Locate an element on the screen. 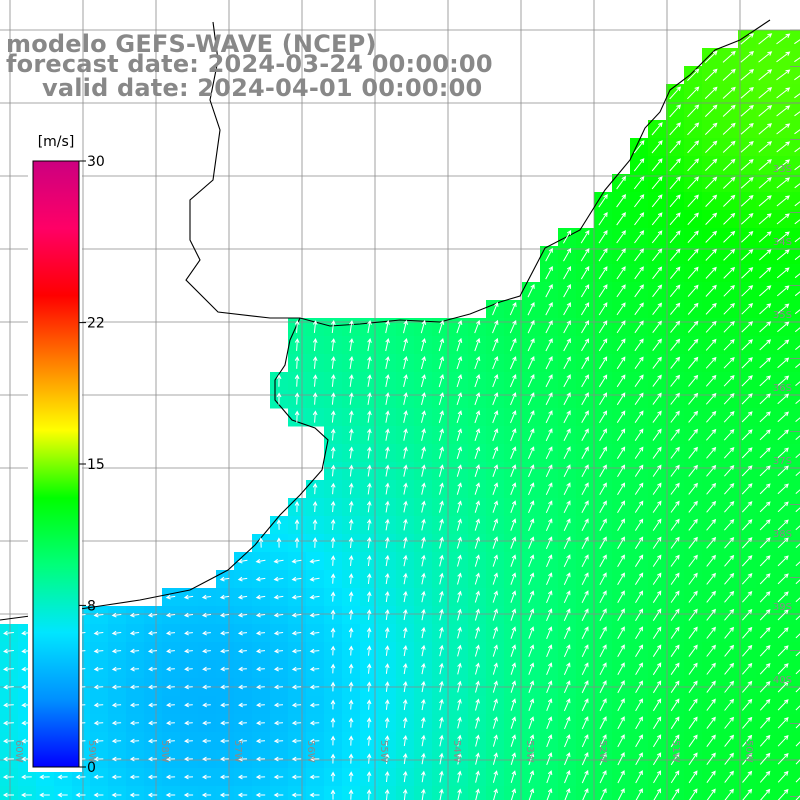  colorbar-tick-label: 15 is located at coordinates (96, 465).